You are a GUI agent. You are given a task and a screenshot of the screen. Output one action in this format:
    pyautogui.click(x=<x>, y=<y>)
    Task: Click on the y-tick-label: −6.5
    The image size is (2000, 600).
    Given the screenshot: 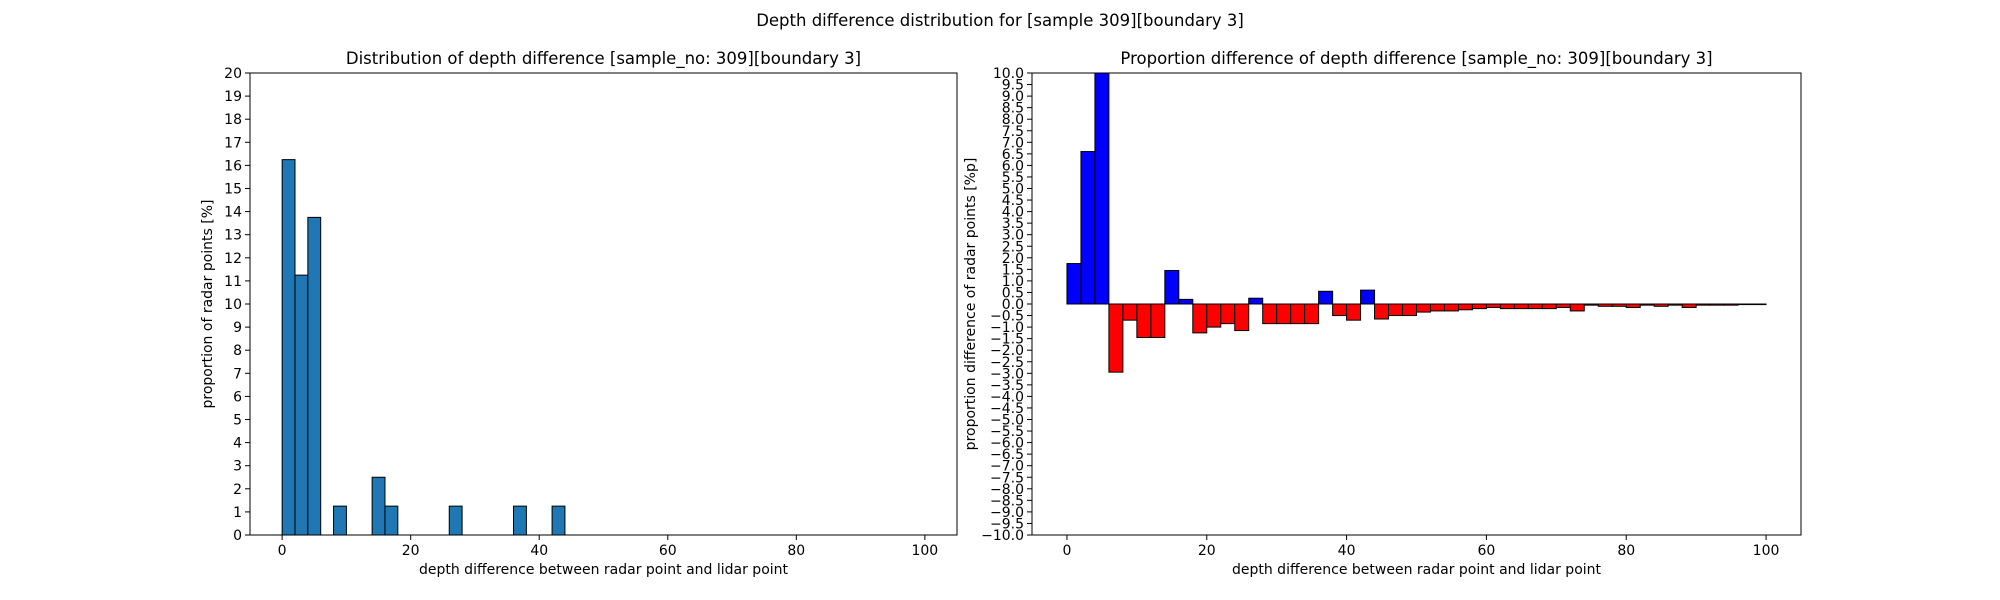 What is the action you would take?
    pyautogui.click(x=1007, y=455)
    